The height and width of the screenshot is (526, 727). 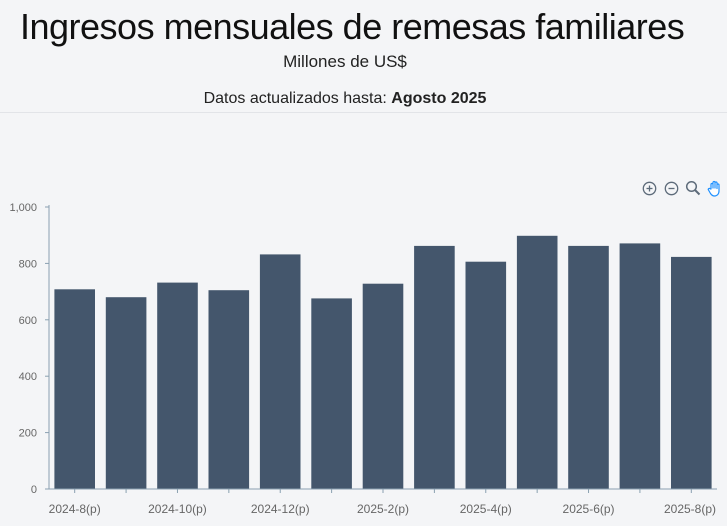 What do you see at coordinates (29, 349) in the screenshot?
I see `y-axis: 0 200 400 600 800 1,000` at bounding box center [29, 349].